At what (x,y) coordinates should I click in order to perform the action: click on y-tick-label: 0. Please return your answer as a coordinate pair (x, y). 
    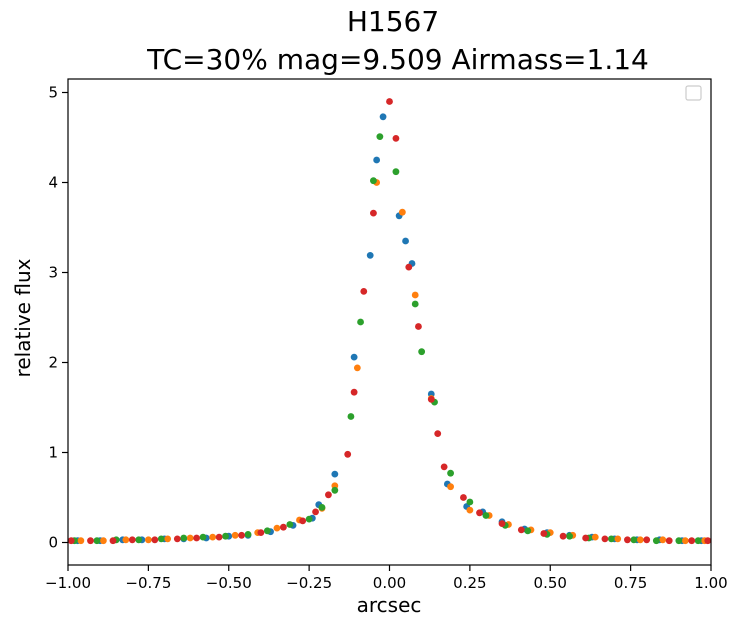
    Looking at the image, I should click on (53, 543).